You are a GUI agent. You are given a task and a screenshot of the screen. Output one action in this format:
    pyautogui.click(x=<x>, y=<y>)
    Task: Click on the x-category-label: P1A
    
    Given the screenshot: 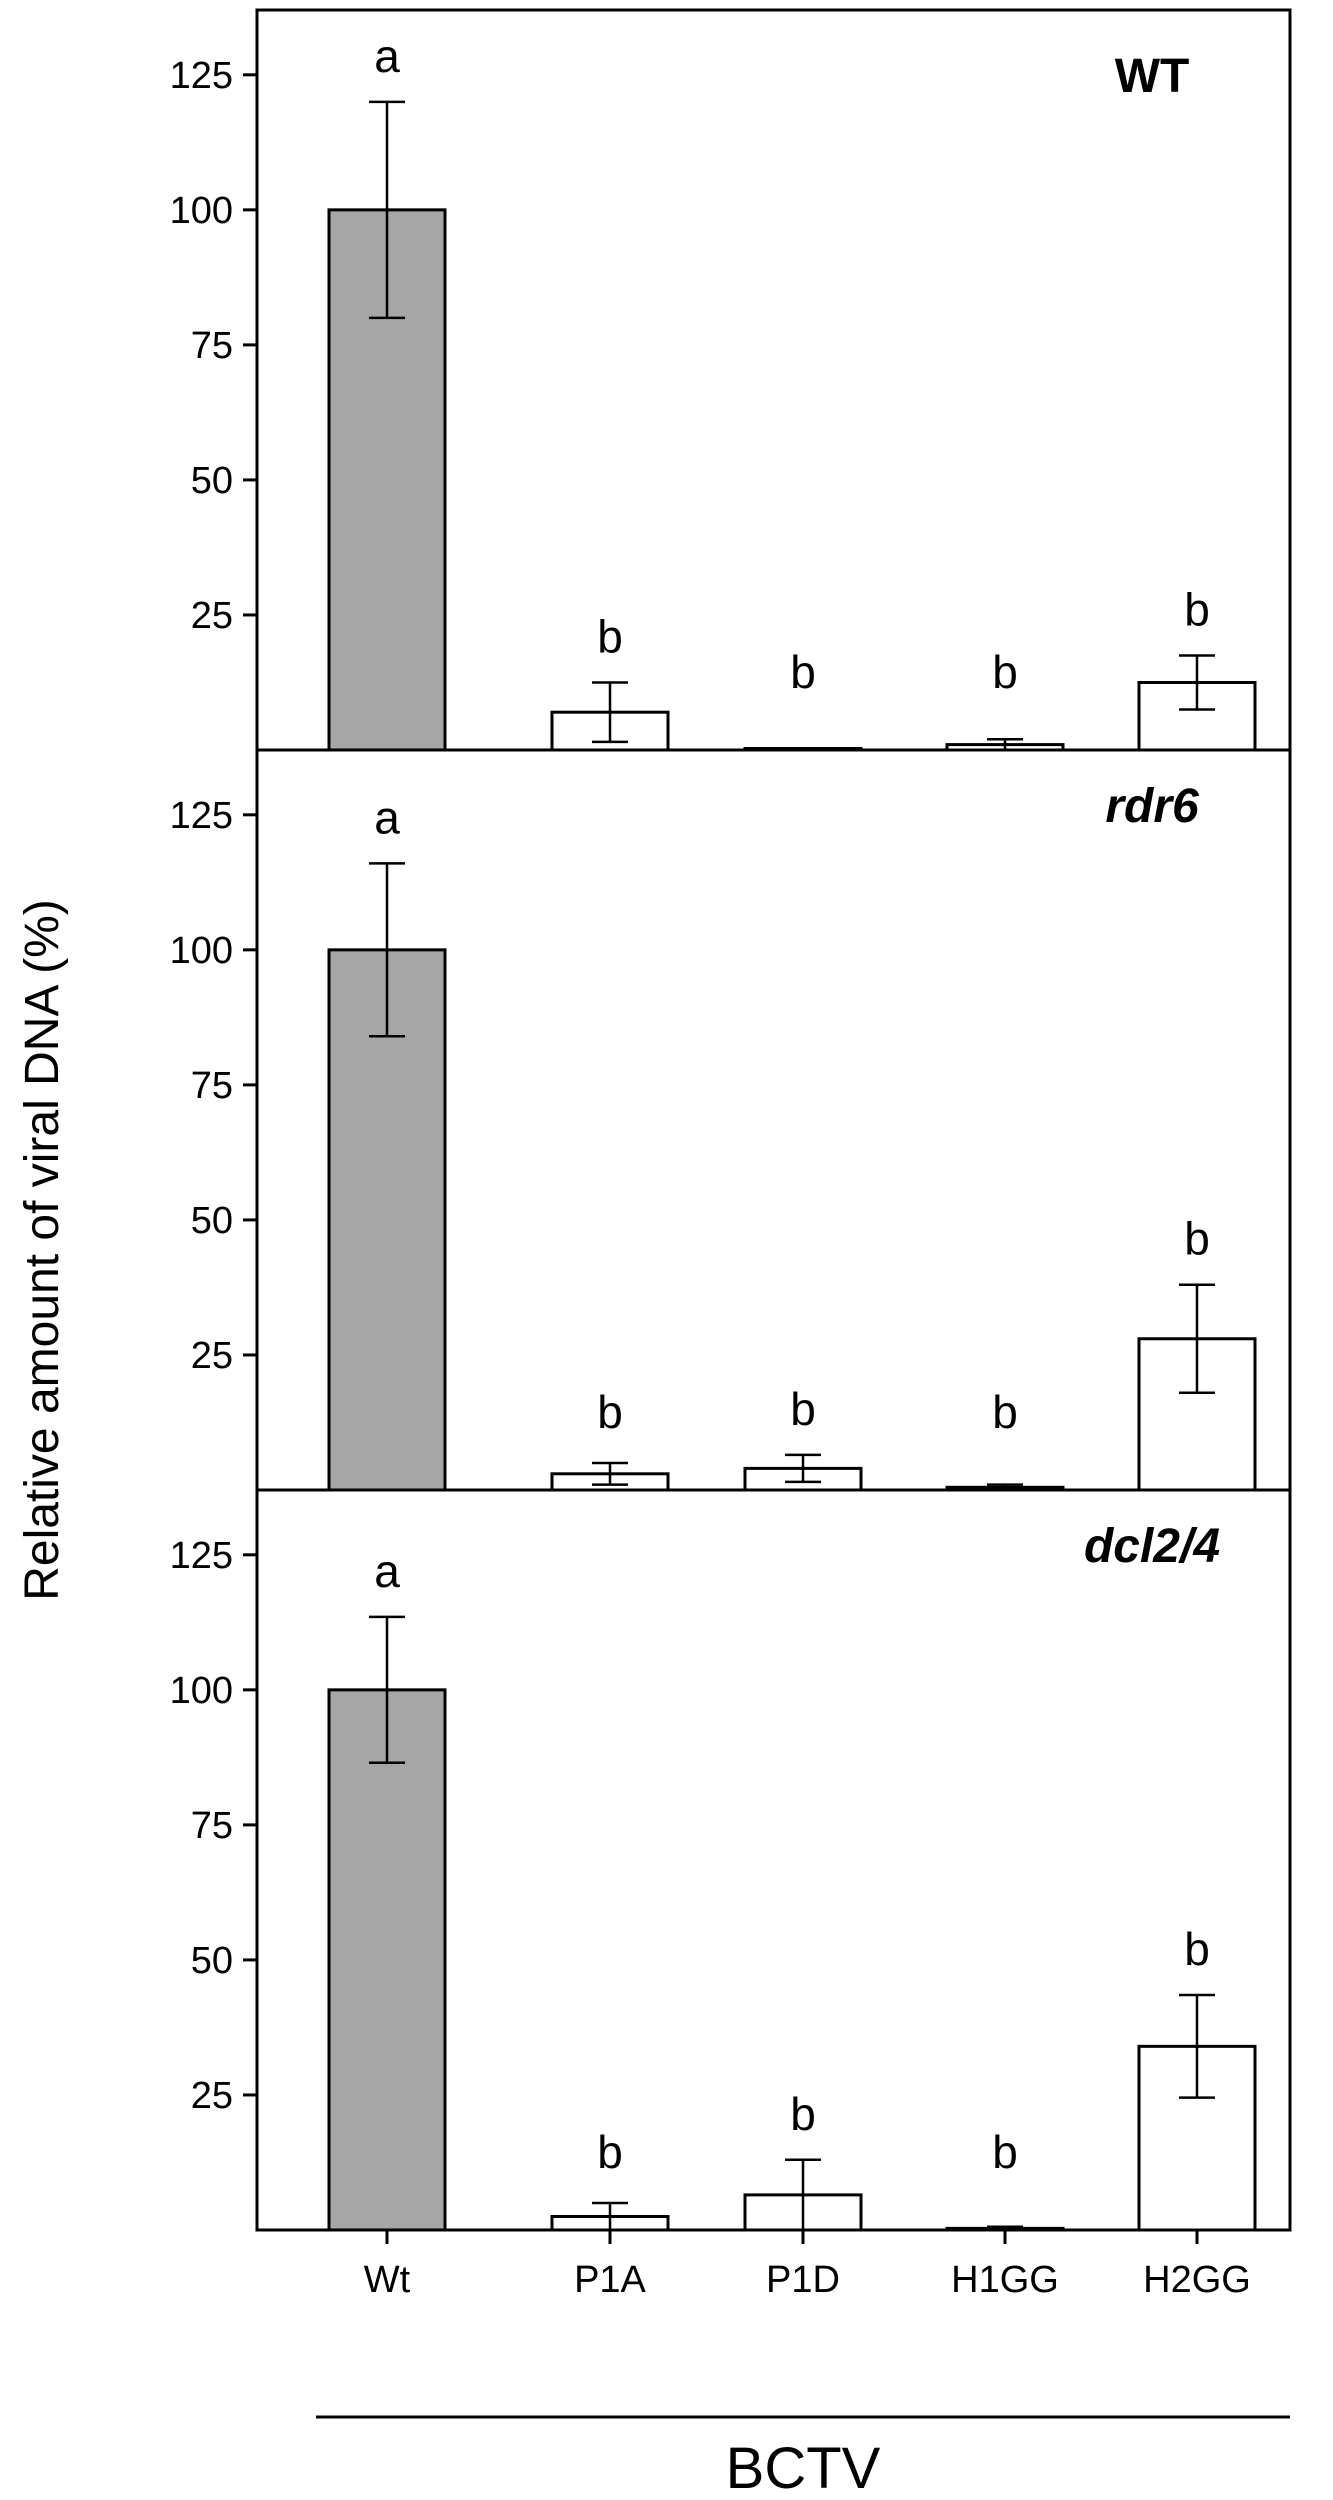 What is the action you would take?
    pyautogui.click(x=610, y=2280)
    